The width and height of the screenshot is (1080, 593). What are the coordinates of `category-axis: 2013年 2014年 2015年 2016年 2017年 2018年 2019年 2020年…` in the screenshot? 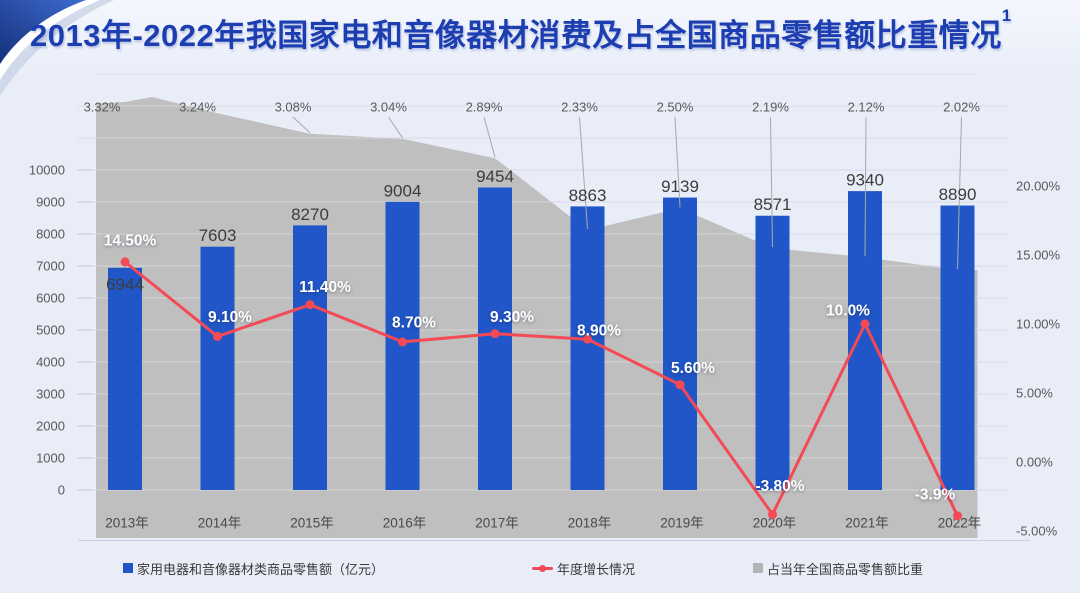 It's located at (543, 523).